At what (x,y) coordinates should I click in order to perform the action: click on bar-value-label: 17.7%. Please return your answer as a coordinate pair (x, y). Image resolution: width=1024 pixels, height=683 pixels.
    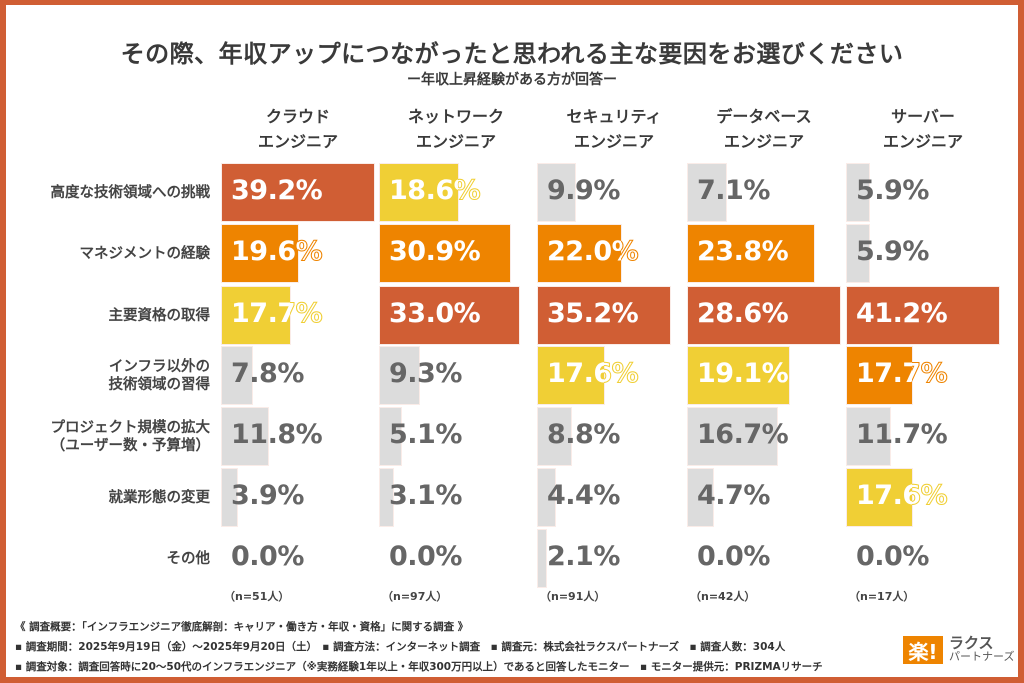
    Looking at the image, I should click on (884, 373).